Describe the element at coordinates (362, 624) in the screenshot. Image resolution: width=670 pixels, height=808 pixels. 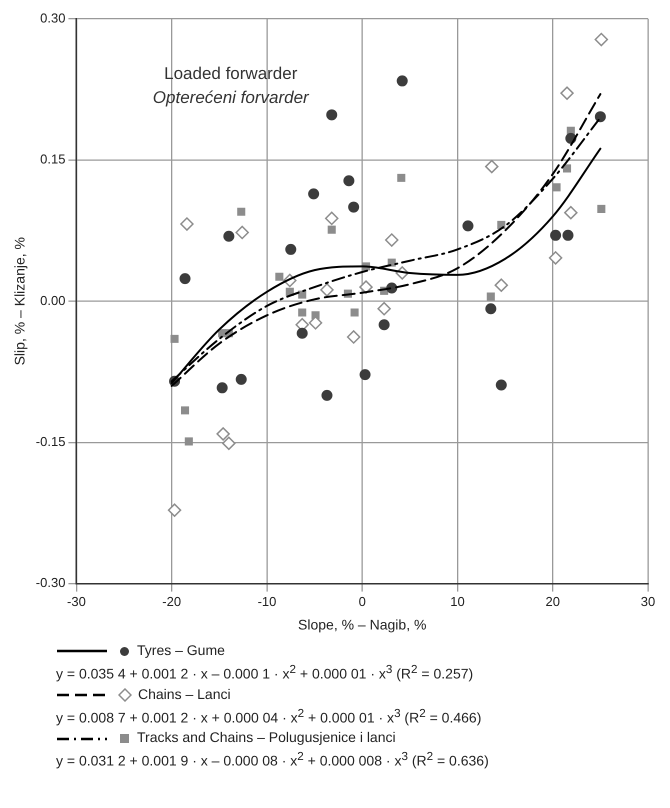
I see `x-axis-title: Slope, % – Nagib, %` at that location.